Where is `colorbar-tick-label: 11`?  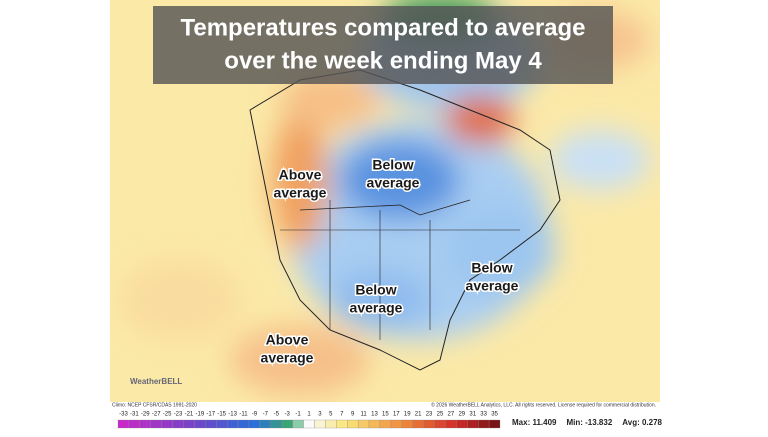
colorbar-tick-label: 11 is located at coordinates (363, 415).